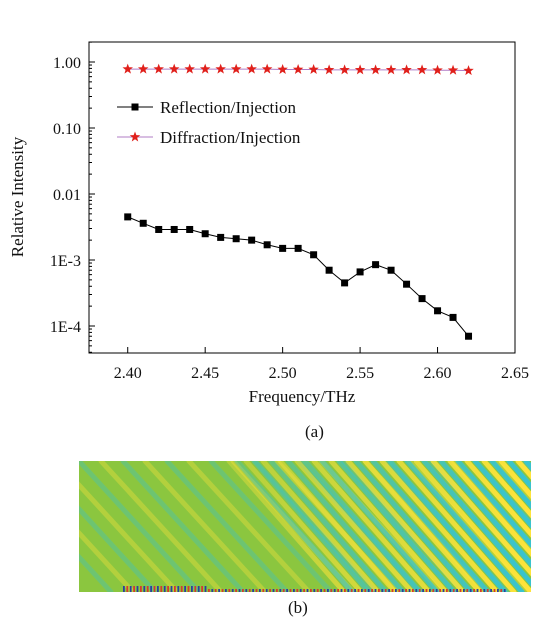  Describe the element at coordinates (135, 136) in the screenshot. I see `legend-star-marker` at that location.